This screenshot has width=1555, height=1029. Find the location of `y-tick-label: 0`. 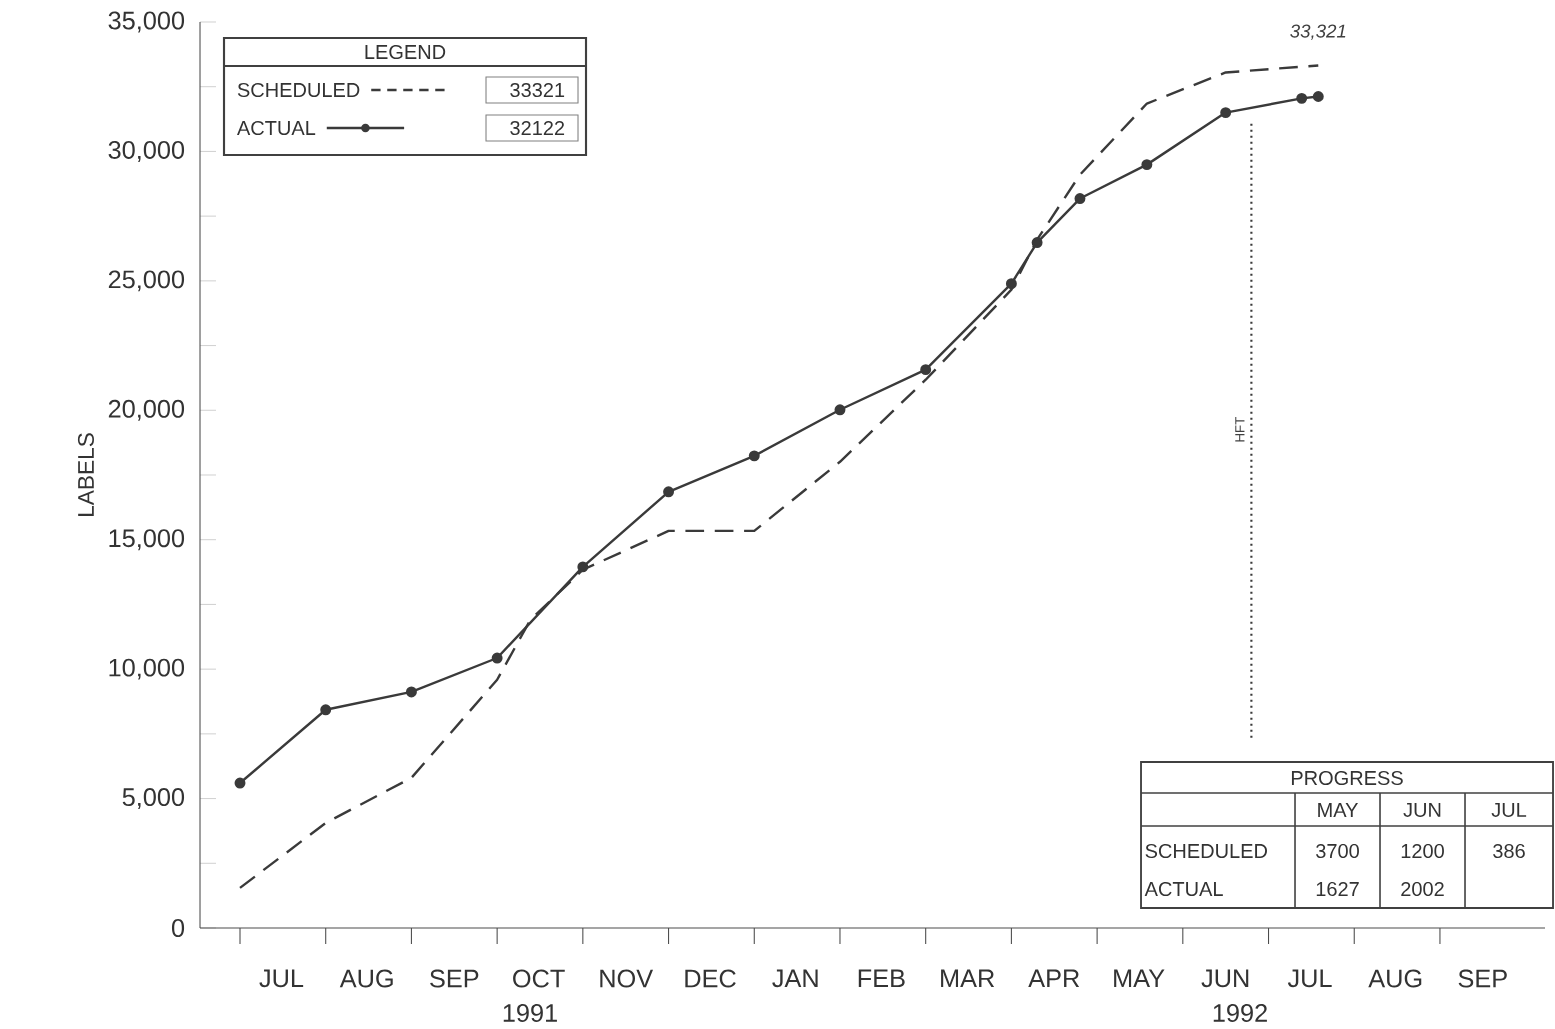

y-tick-label: 0 is located at coordinates (178, 928).